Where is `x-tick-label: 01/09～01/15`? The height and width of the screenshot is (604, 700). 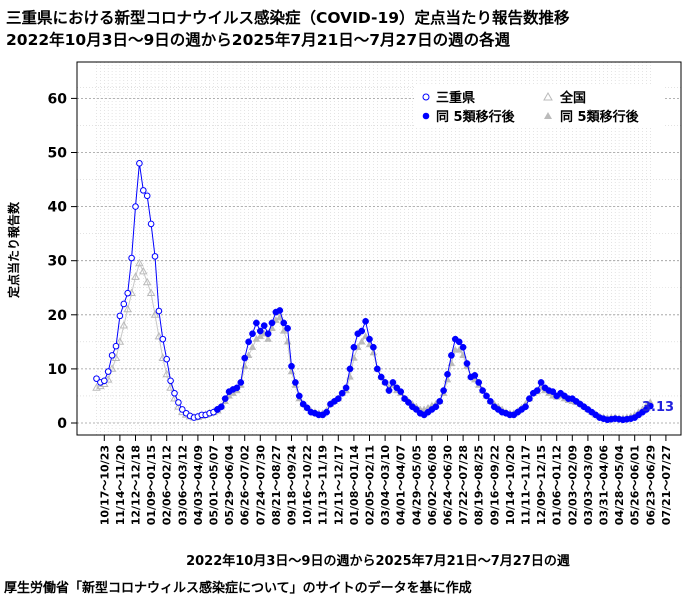
x-tick-label: 01/09～01/15 is located at coordinates (151, 485).